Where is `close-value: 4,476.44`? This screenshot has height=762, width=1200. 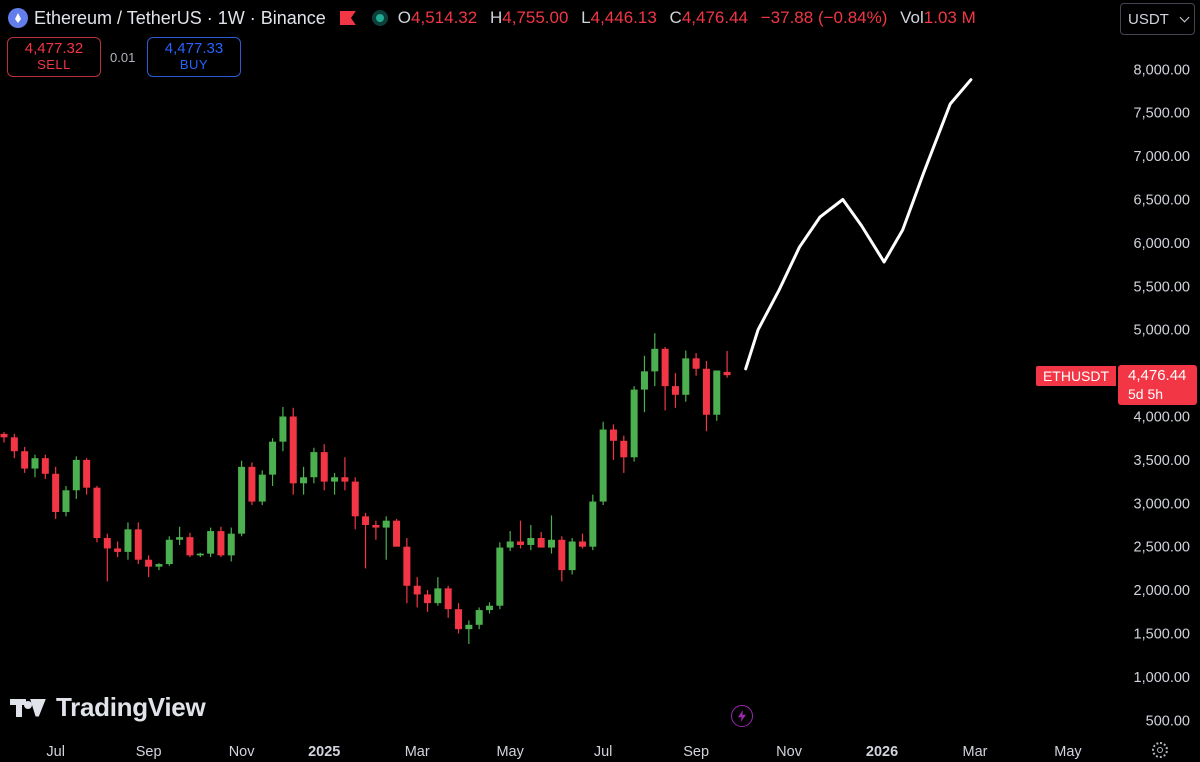
close-value: 4,476.44 is located at coordinates (715, 17).